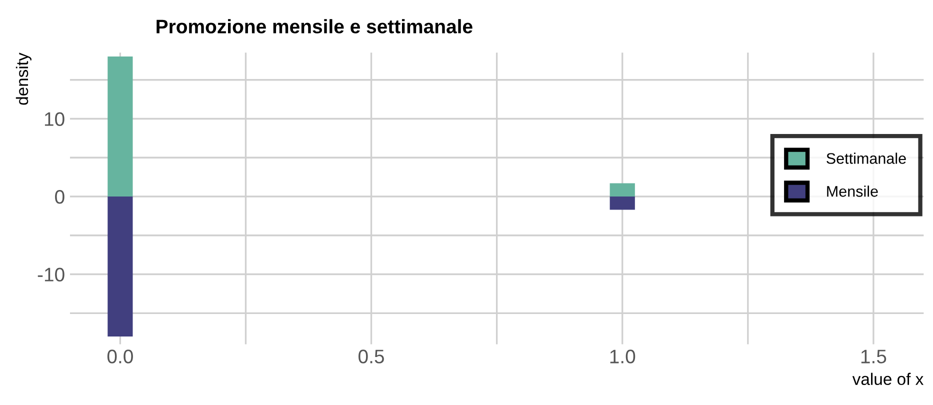 This screenshot has width=933, height=405. What do you see at coordinates (59, 197) in the screenshot?
I see `y-tick-label: 0` at bounding box center [59, 197].